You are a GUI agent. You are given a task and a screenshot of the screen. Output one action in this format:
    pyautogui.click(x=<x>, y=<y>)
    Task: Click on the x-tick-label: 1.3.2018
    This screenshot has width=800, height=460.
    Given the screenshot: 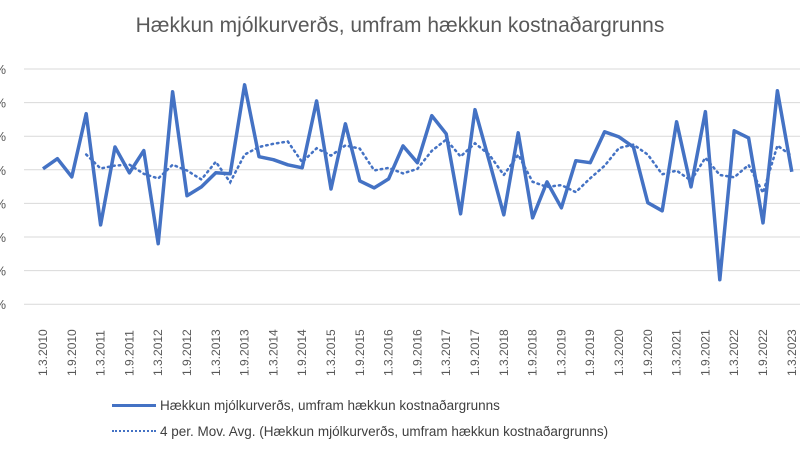 What is the action you would take?
    pyautogui.click(x=504, y=352)
    